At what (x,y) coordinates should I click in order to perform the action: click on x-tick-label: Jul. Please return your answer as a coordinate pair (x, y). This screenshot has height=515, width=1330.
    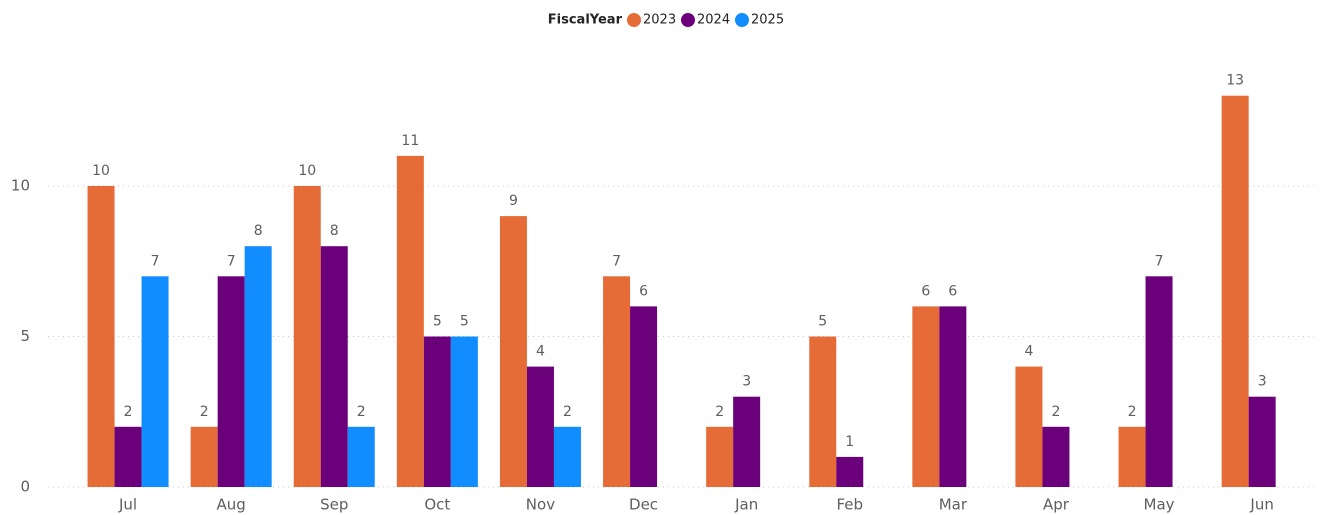
    Looking at the image, I should click on (127, 505).